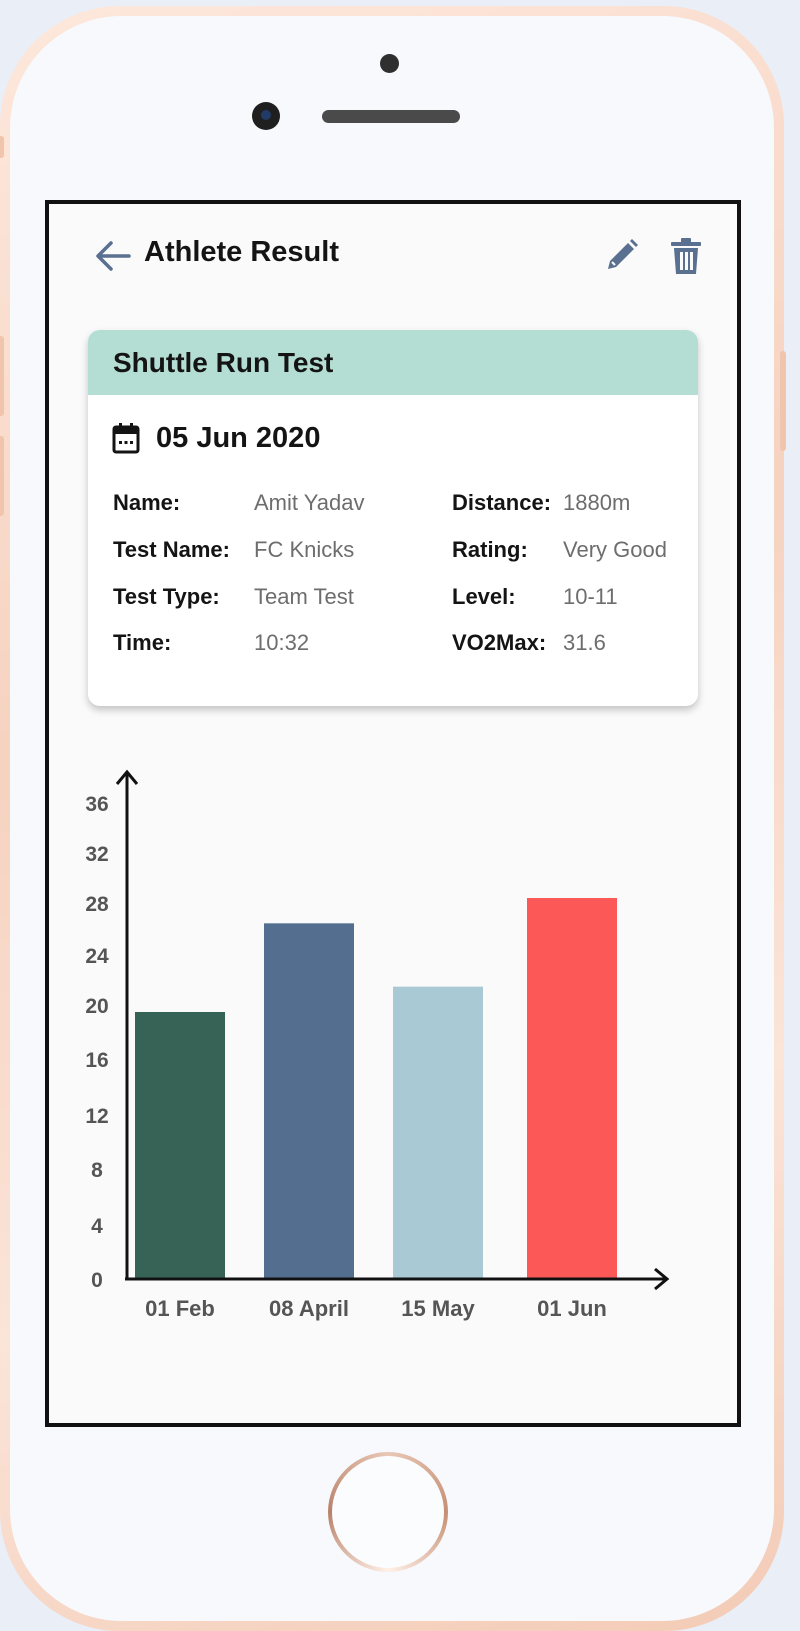 The image size is (800, 1631). Describe the element at coordinates (166, 596) in the screenshot. I see `test-type-label: Test Type:` at that location.